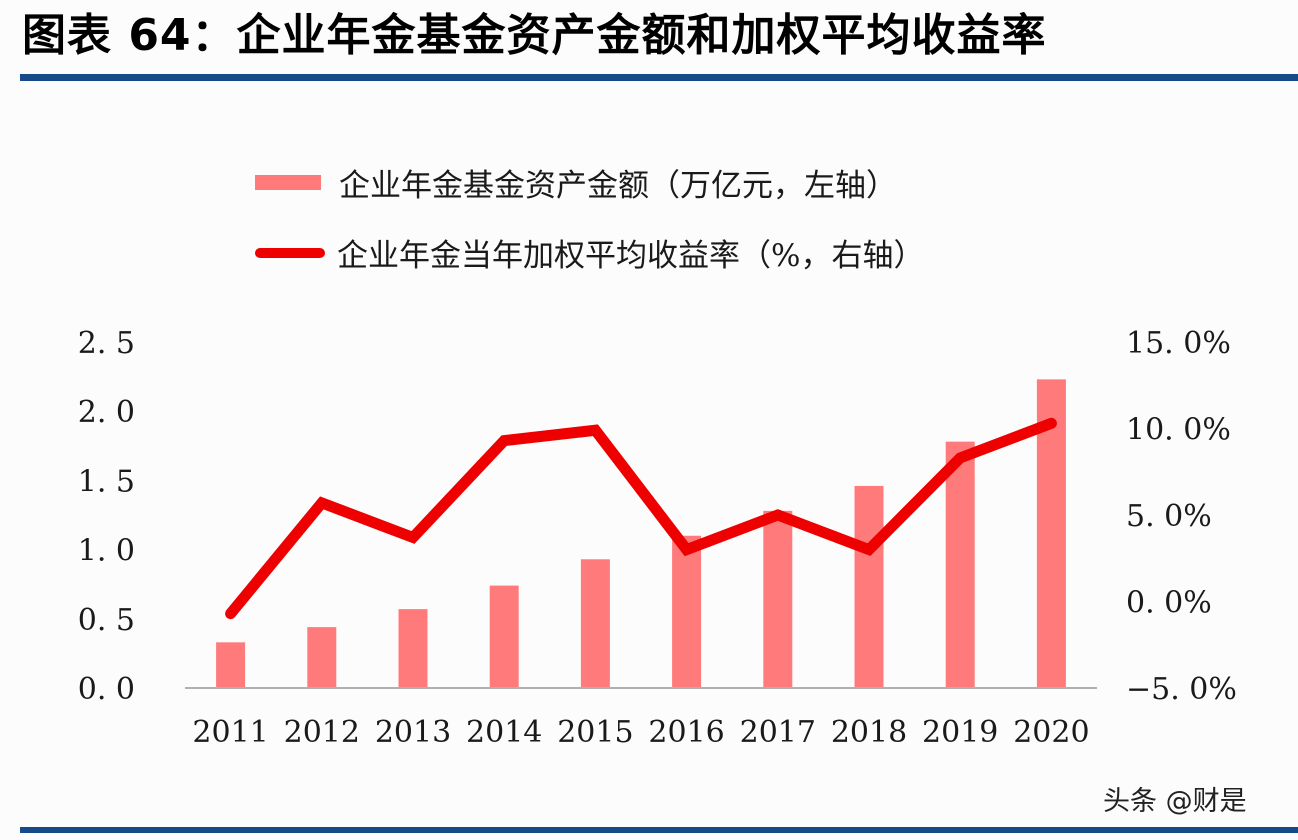  Describe the element at coordinates (1175, 801) in the screenshot. I see `watermark: 头条 @财是` at that location.